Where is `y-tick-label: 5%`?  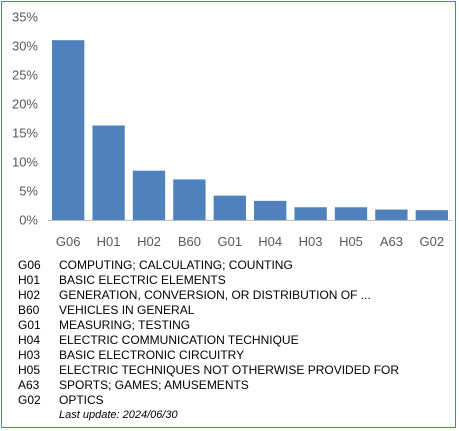
y-tick-label: 5% is located at coordinates (28, 191).